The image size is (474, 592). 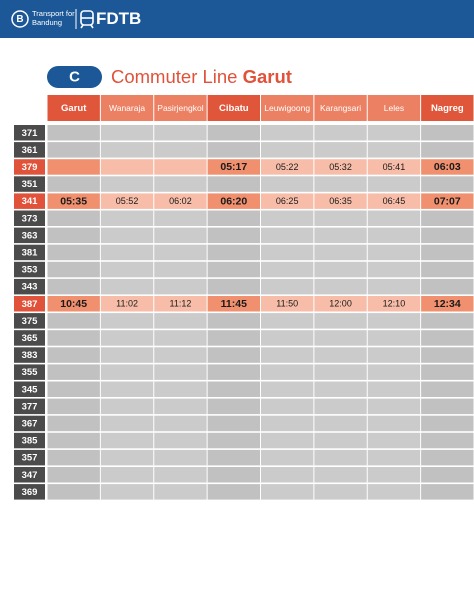 What do you see at coordinates (30, 252) in the screenshot?
I see `train-number: 381` at bounding box center [30, 252].